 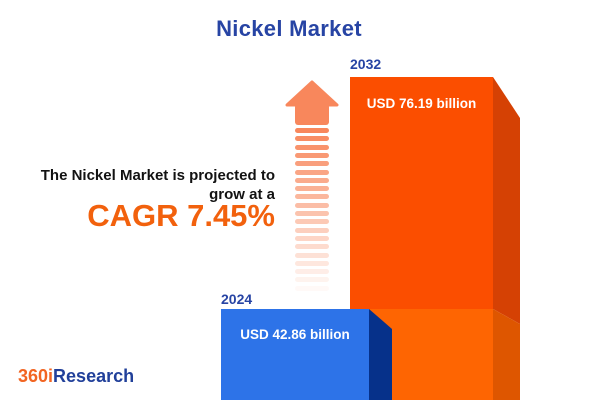 I want to click on growth-arrow-icon, so click(x=312, y=186).